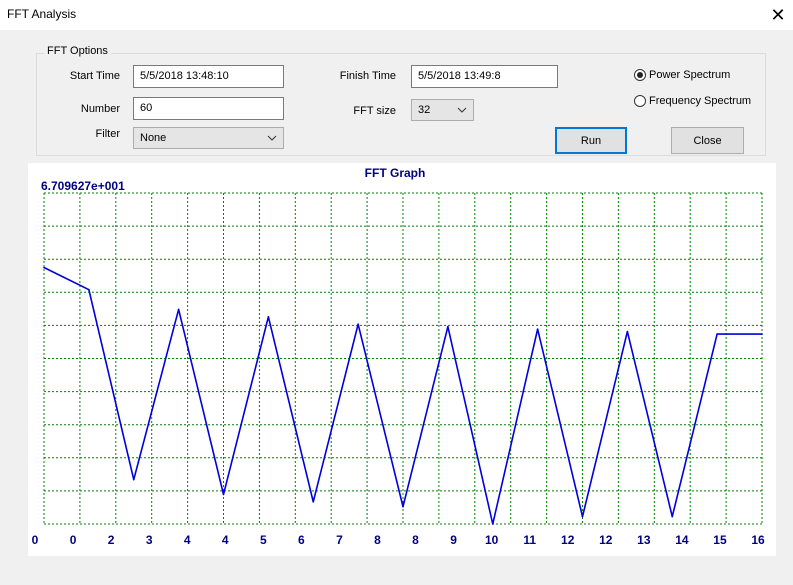 Image resolution: width=793 pixels, height=585 pixels. What do you see at coordinates (83, 186) in the screenshot?
I see `chart-max-value: 6.709627e+001` at bounding box center [83, 186].